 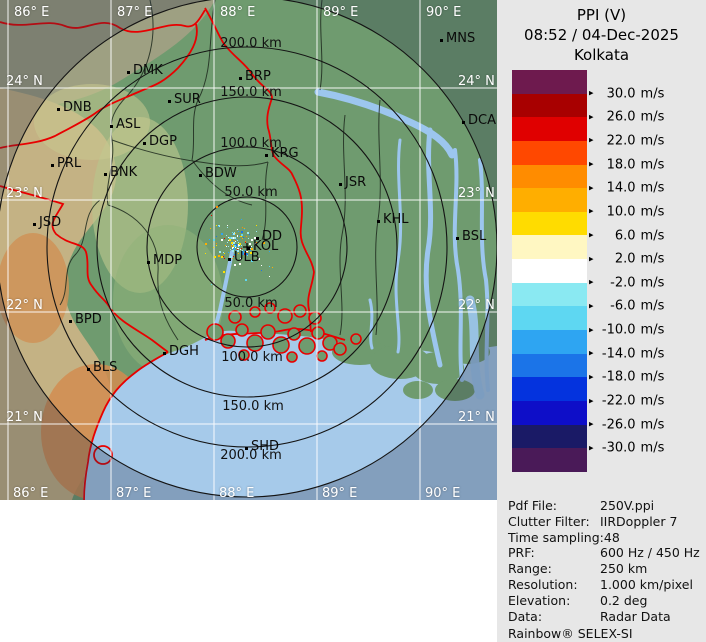 I want to click on info-label: Data:, so click(x=525, y=616).